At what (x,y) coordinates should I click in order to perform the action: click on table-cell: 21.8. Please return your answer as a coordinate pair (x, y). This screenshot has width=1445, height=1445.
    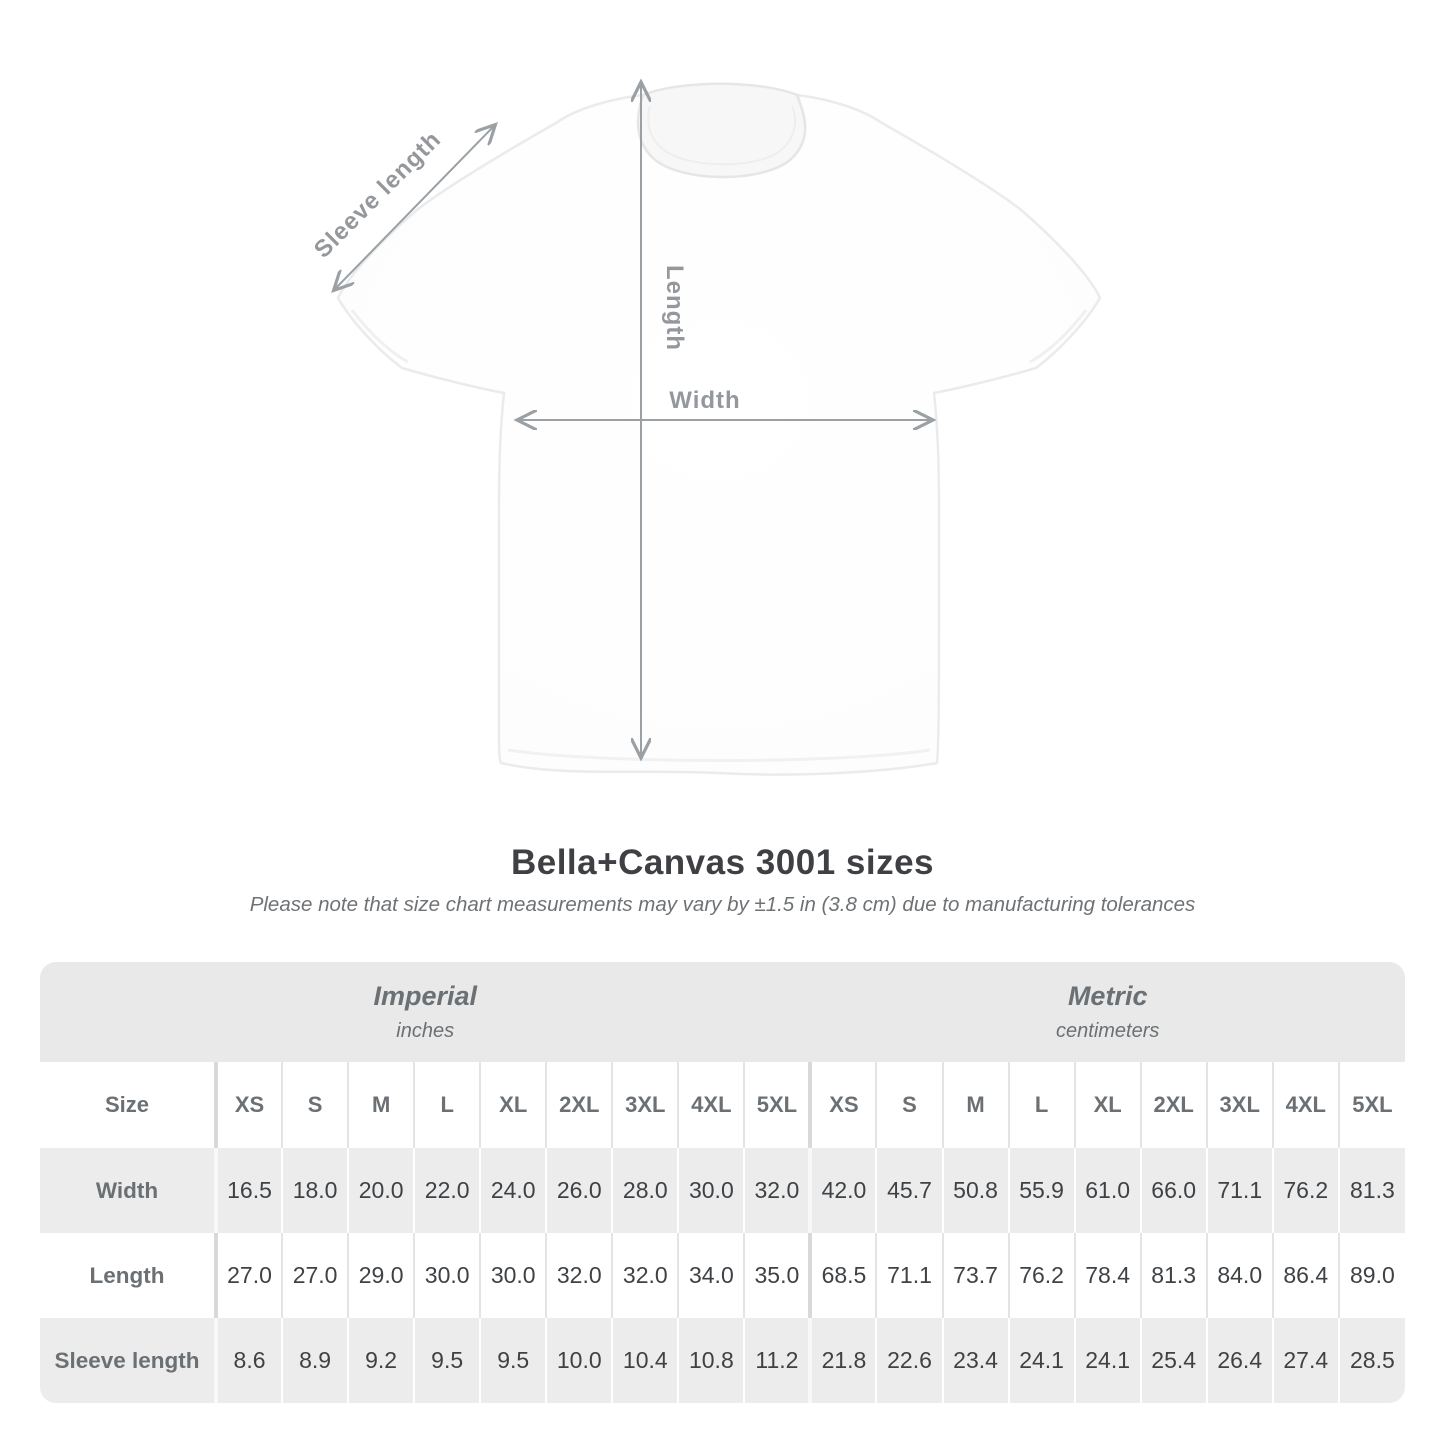
    Looking at the image, I should click on (842, 1360).